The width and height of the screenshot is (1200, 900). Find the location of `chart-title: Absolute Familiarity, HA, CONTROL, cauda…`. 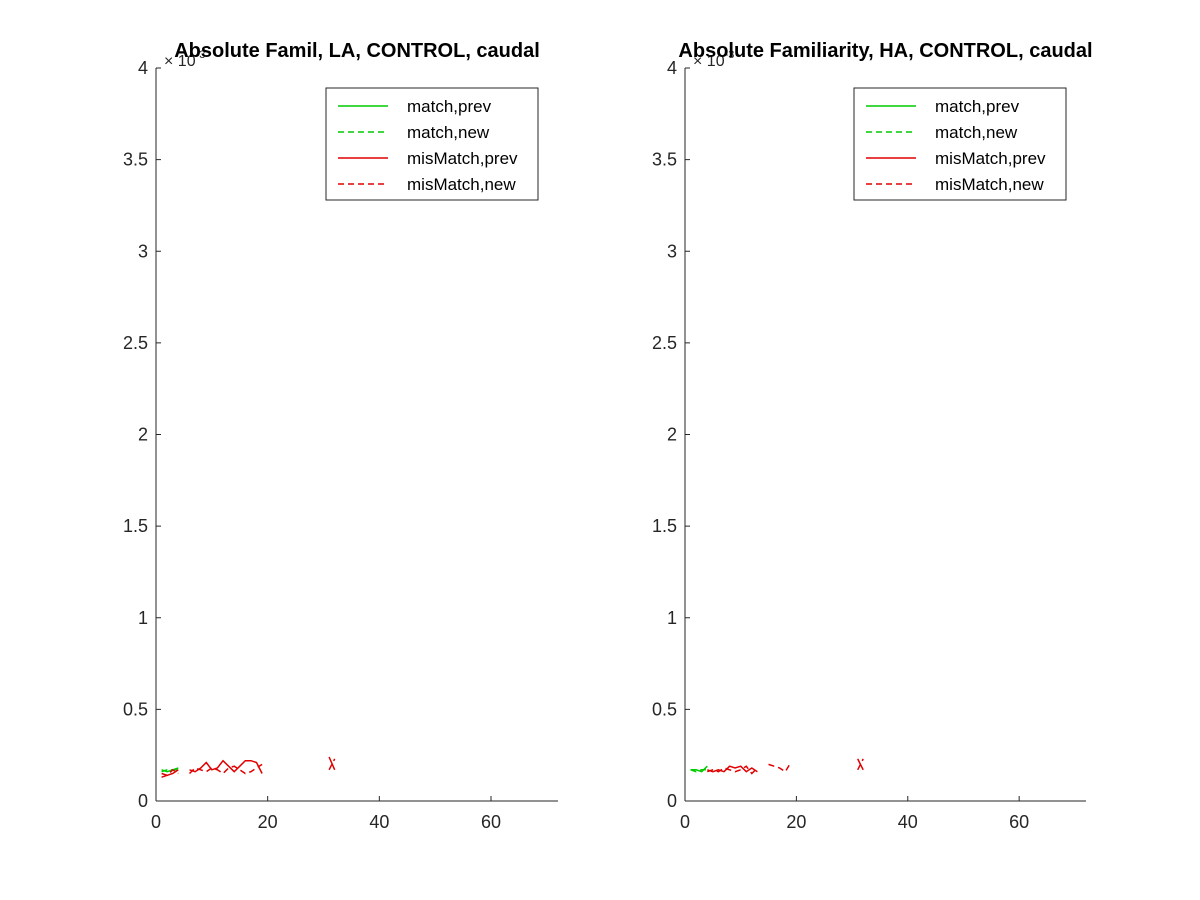

chart-title: Absolute Familiarity, HA, CONTROL, cauda… is located at coordinates (885, 51).